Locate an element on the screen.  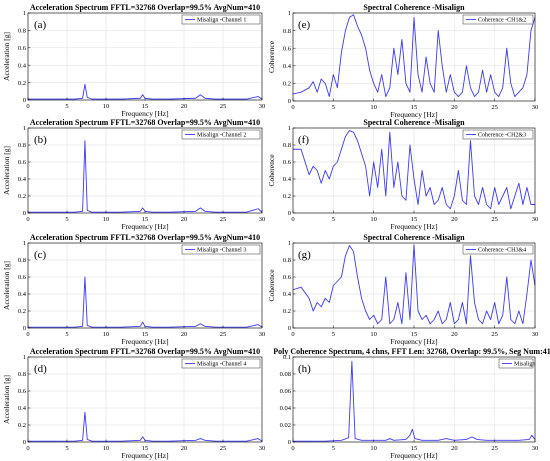
y-tick-label: 0.02 is located at coordinates (285, 425).